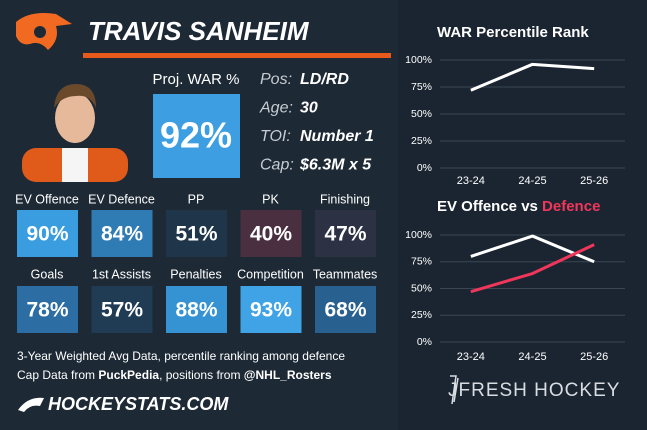 The width and height of the screenshot is (647, 430). Describe the element at coordinates (454, 390) in the screenshot. I see `watermark-icon` at that location.